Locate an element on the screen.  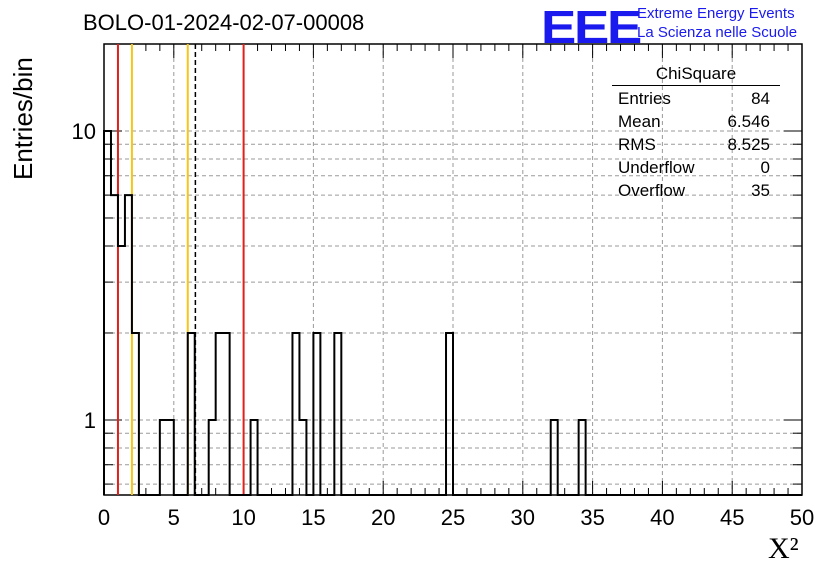
stats-label: Entries is located at coordinates (644, 98).